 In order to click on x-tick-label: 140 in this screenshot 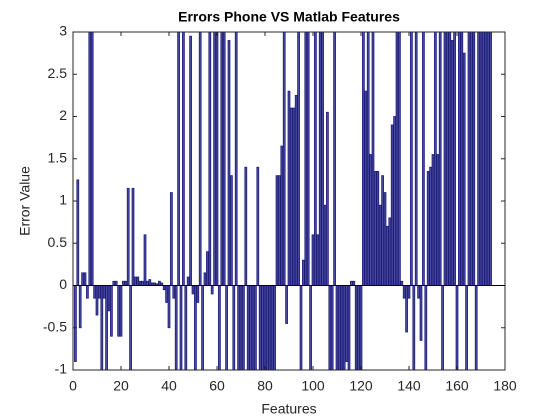, I will do `click(409, 386)`.